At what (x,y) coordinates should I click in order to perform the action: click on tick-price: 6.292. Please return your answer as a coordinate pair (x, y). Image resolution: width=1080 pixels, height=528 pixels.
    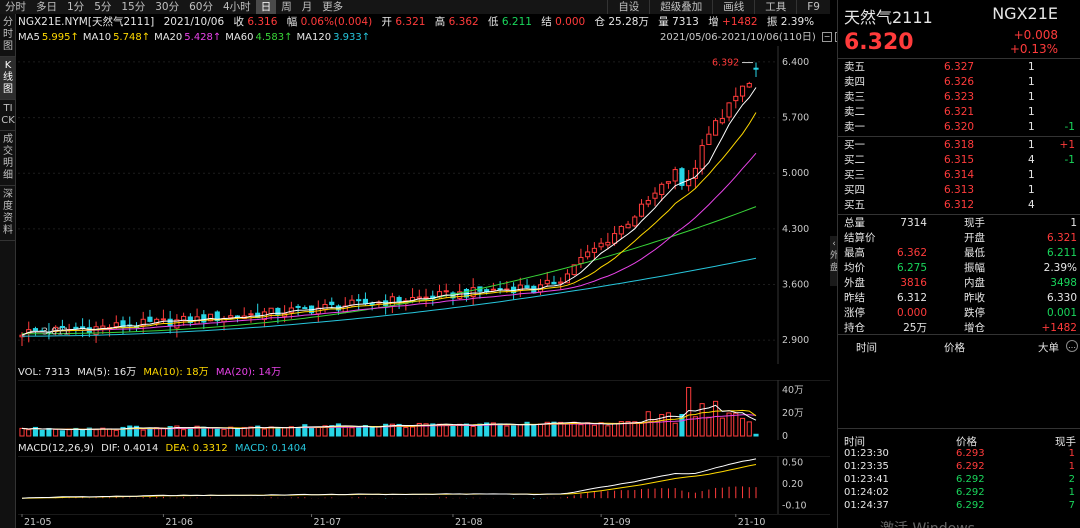
    Looking at the image, I should click on (970, 466).